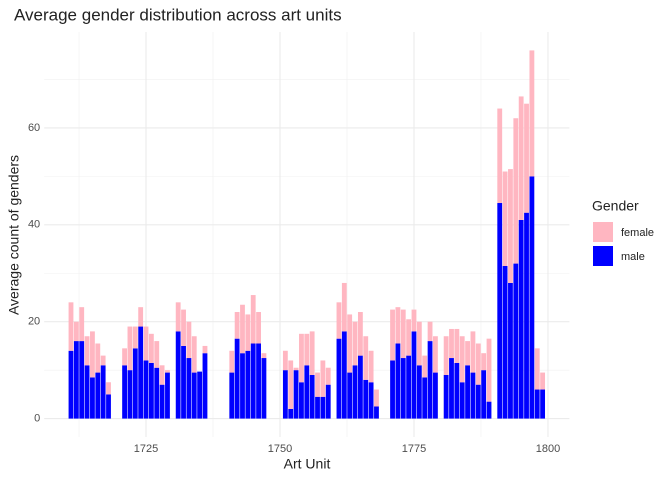  I want to click on legend-swatch, so click(603, 232).